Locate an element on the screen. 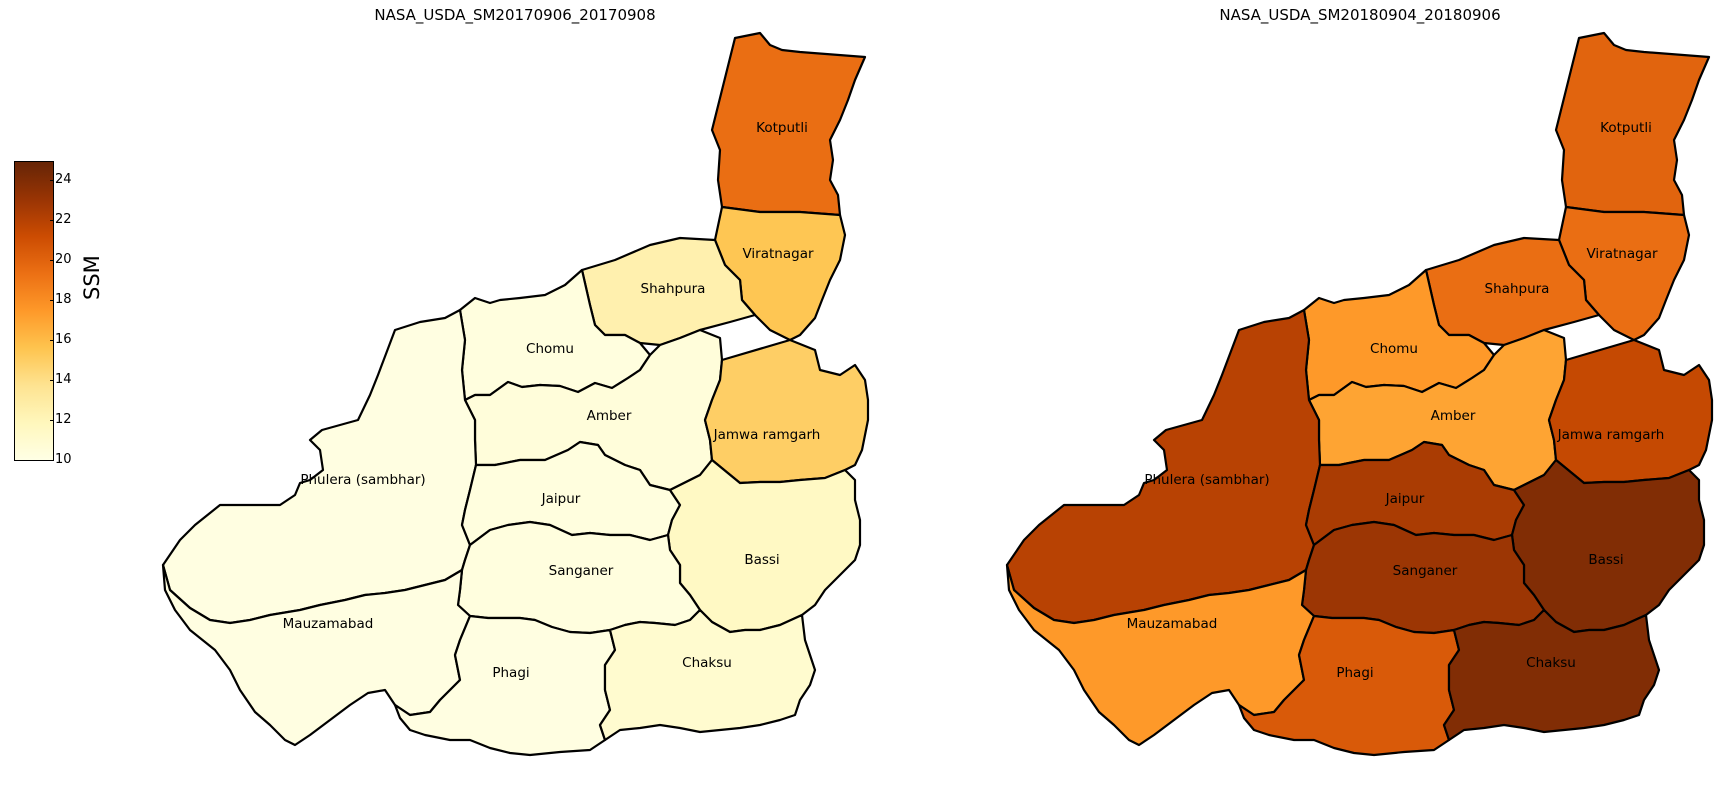  colorbar-tick: 12 is located at coordinates (61, 419).